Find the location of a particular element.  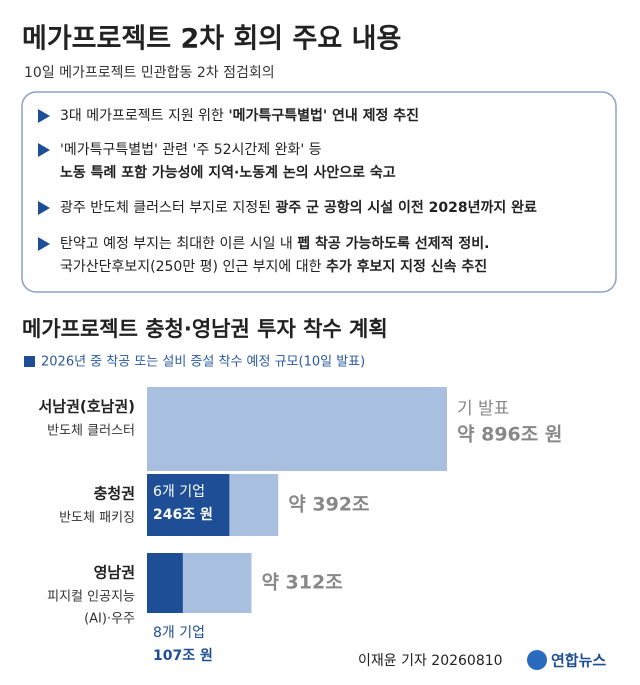

summary-line: 노동 특례 포함 가능성에 지역·노동계 논의 사안으로 숙고 is located at coordinates (228, 172).